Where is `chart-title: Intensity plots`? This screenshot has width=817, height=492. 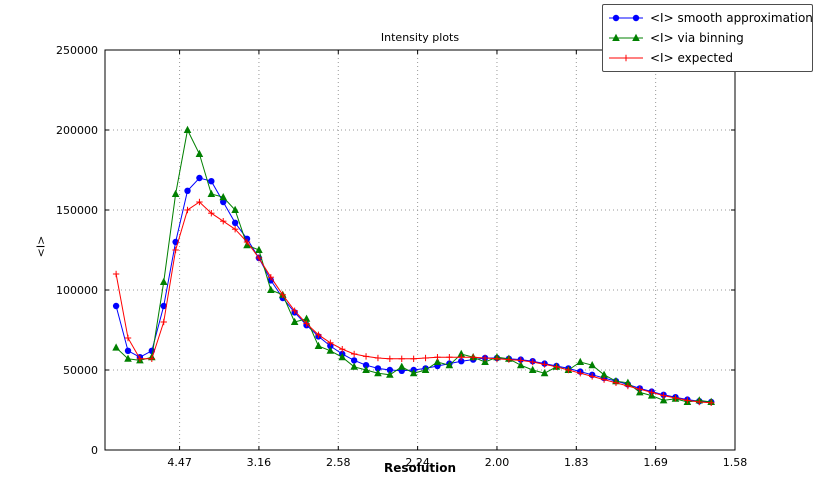
chart-title: Intensity plots is located at coordinates (420, 37).